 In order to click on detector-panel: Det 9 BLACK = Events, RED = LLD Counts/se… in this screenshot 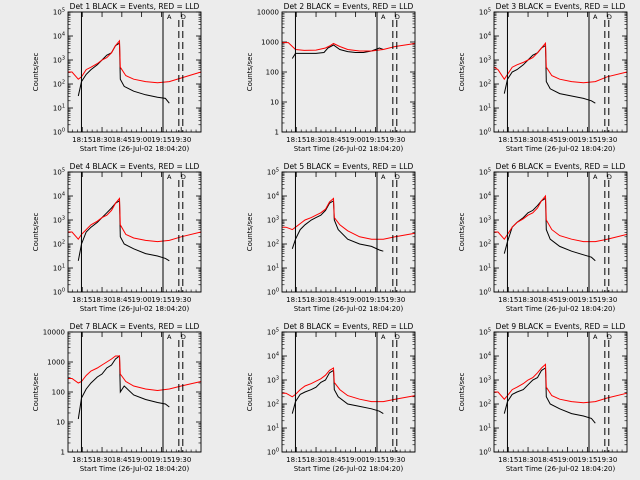, I will do `click(543, 397)`.